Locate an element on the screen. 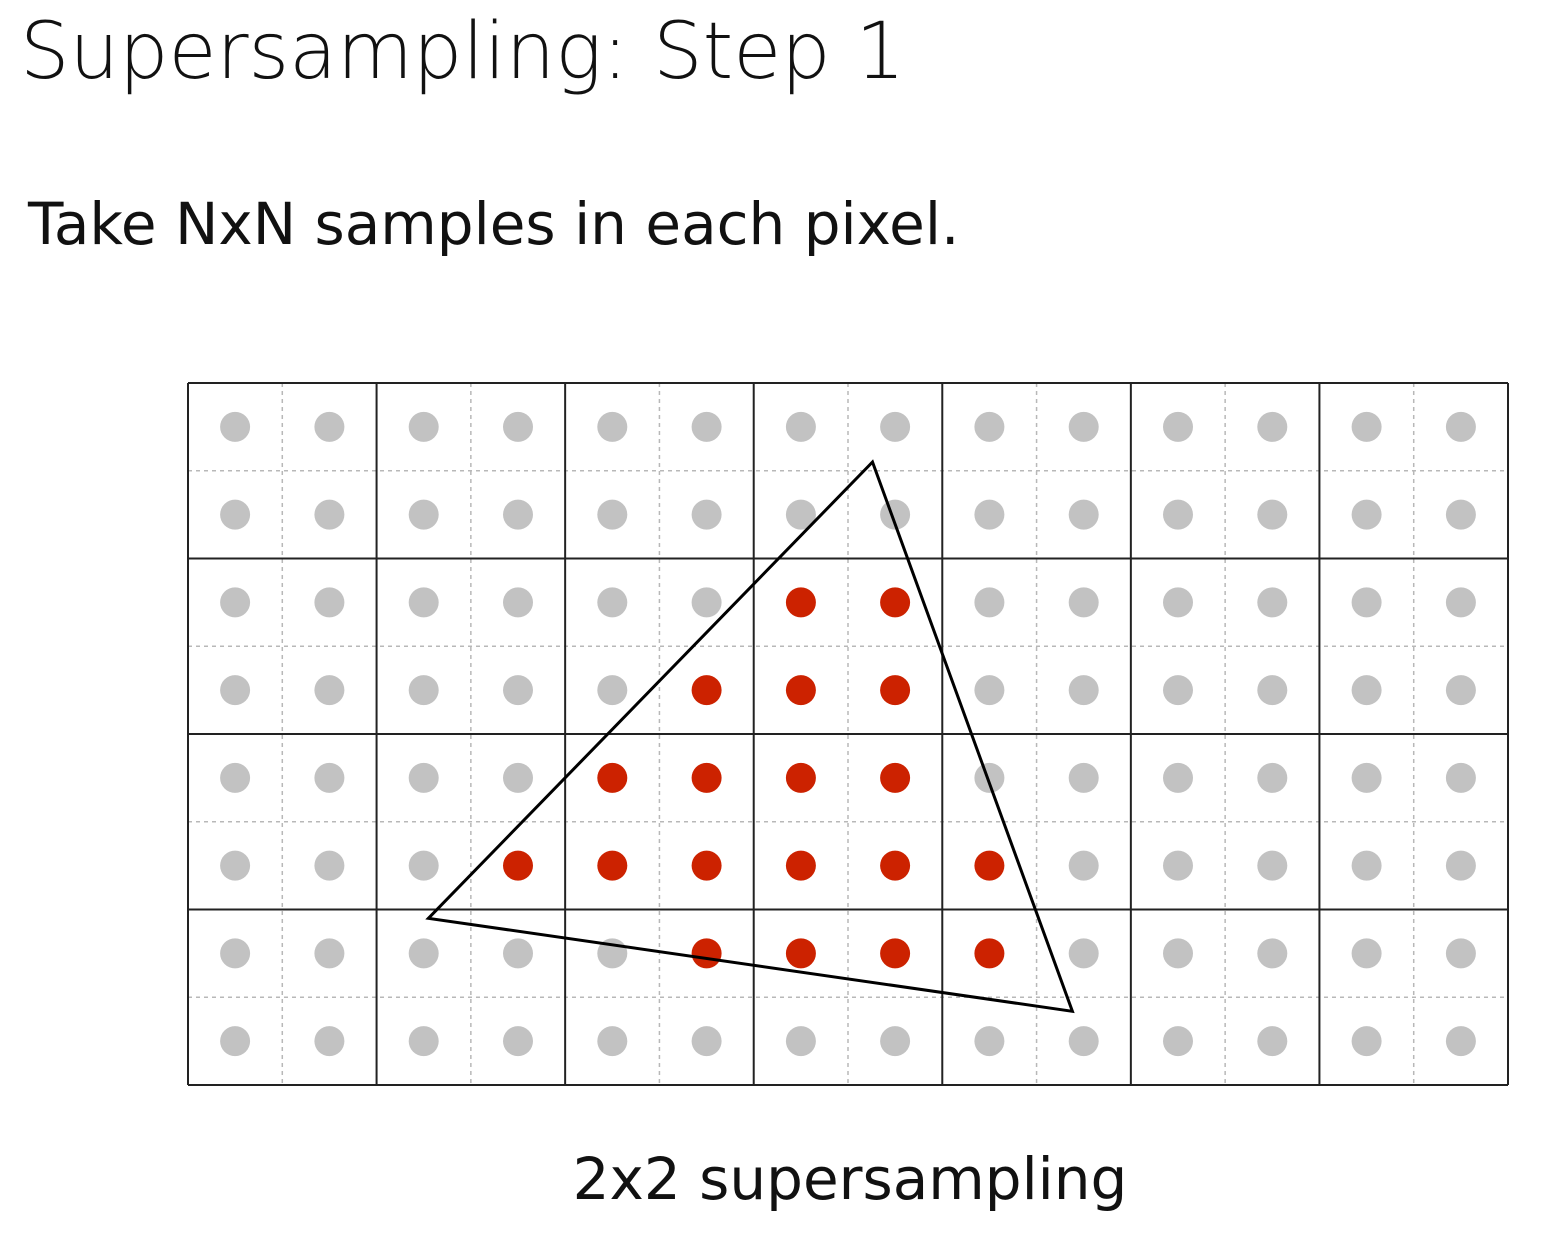  caption-text: 2x2 supersampling is located at coordinates (850, 1179).